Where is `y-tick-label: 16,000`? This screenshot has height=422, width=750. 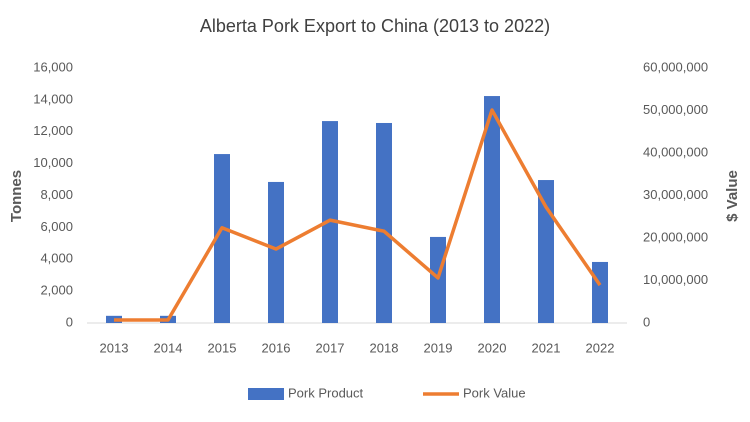
y-tick-label: 16,000 is located at coordinates (53, 66).